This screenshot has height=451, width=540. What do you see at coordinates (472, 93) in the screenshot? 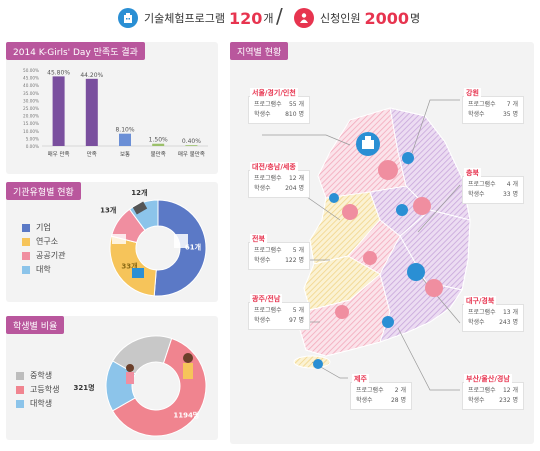
I see `region-name: 강원` at bounding box center [472, 93].